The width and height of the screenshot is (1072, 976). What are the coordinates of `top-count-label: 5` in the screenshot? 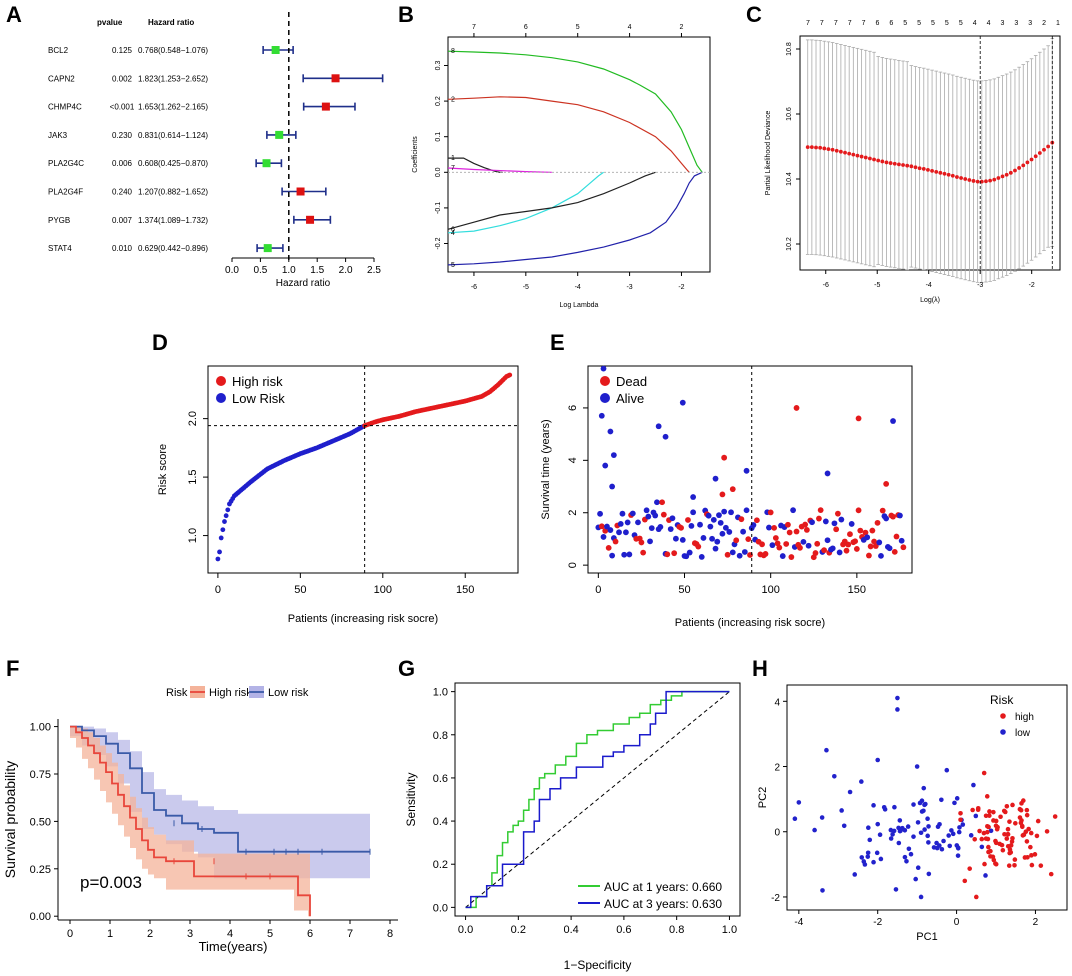 It's located at (933, 23).